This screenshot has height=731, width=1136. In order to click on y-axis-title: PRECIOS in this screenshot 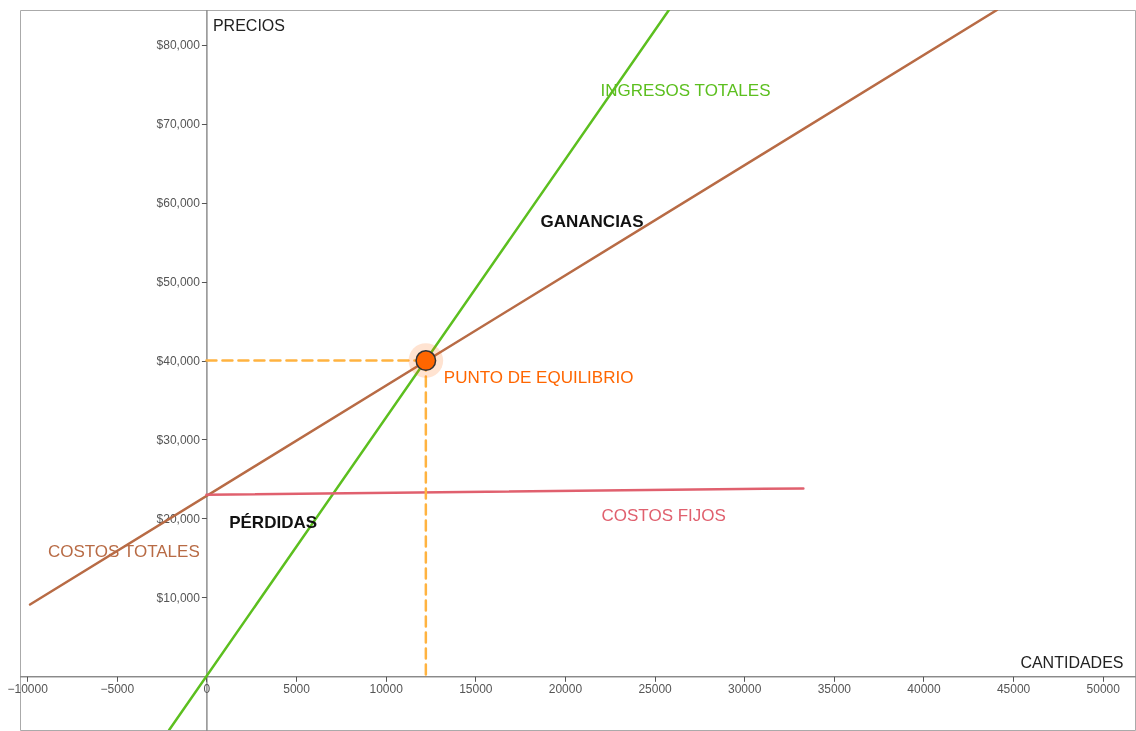, I will do `click(248, 25)`.